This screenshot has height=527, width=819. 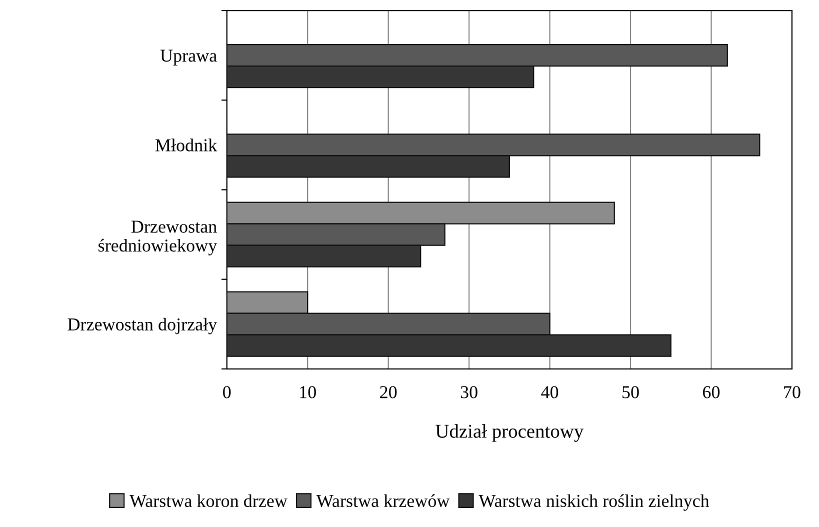 I want to click on x-tick-label: 0, so click(x=227, y=392).